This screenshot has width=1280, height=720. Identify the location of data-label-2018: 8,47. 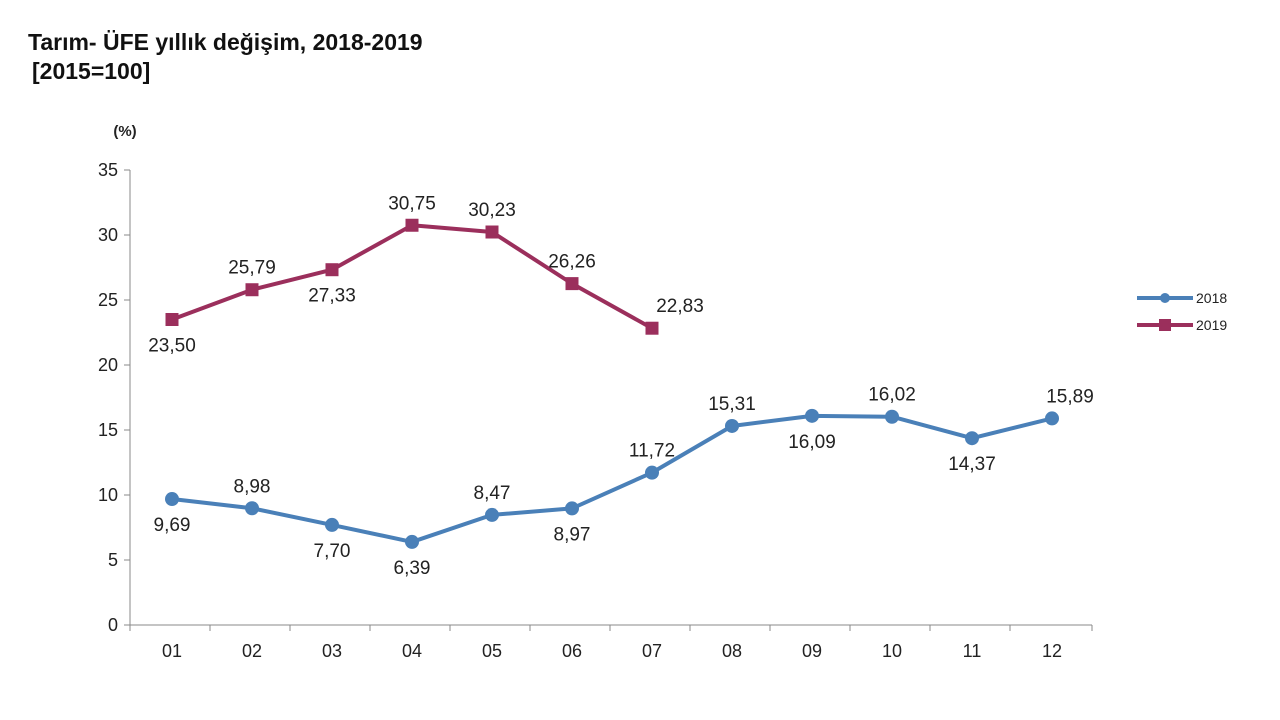
(492, 493).